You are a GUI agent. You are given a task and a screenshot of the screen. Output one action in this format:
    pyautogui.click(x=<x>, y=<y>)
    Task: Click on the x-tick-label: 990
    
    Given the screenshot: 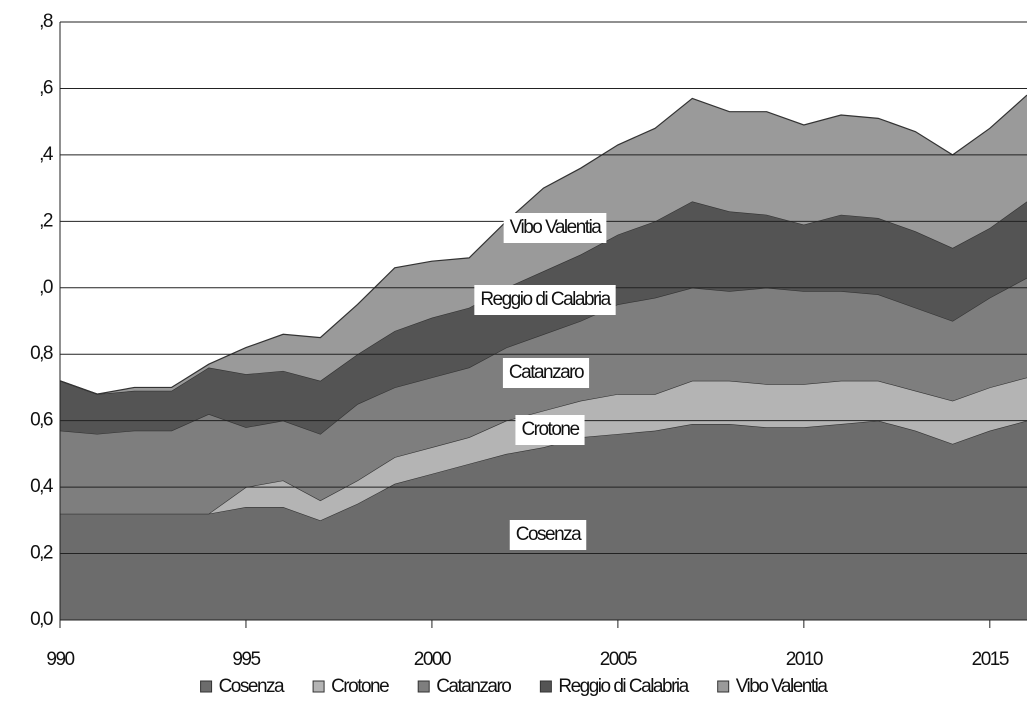 What is the action you would take?
    pyautogui.click(x=60, y=659)
    